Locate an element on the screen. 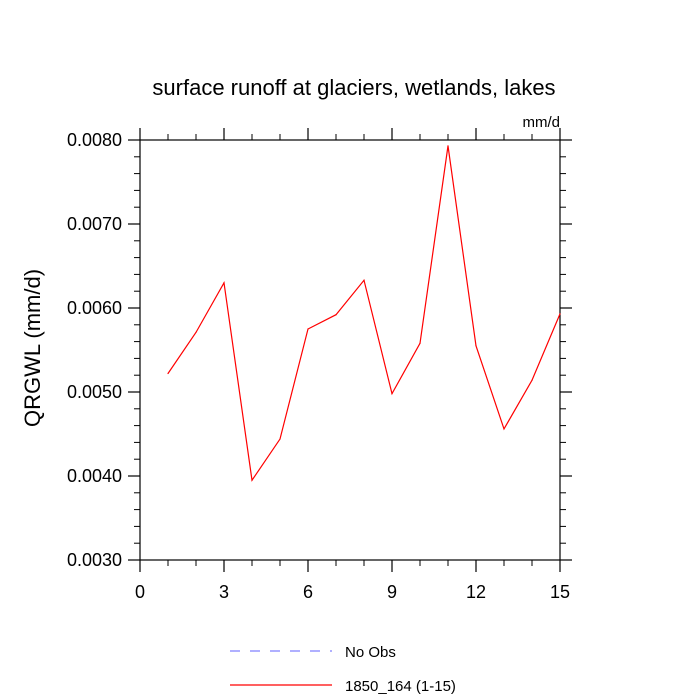 Image resolution: width=700 pixels, height=700 pixels. legend-label: 1850_164 (1-15) is located at coordinates (400, 686).